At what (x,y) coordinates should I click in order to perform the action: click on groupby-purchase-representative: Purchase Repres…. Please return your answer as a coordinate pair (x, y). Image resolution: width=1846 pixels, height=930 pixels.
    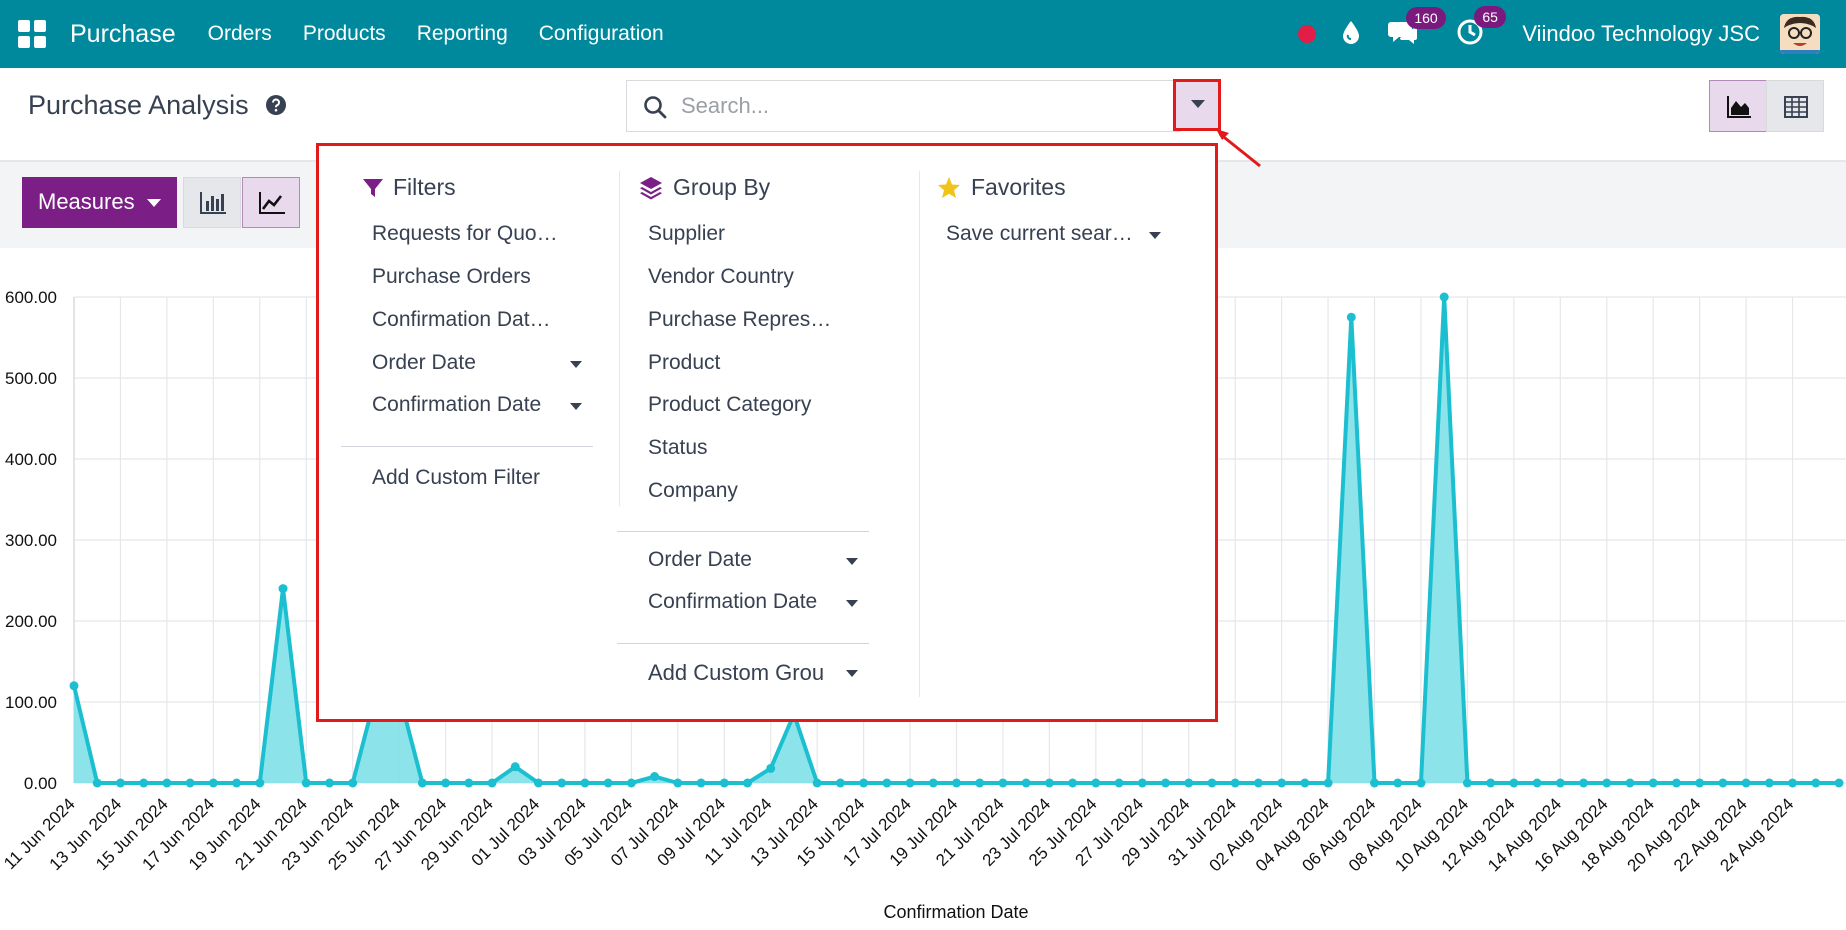
    Looking at the image, I should click on (740, 319).